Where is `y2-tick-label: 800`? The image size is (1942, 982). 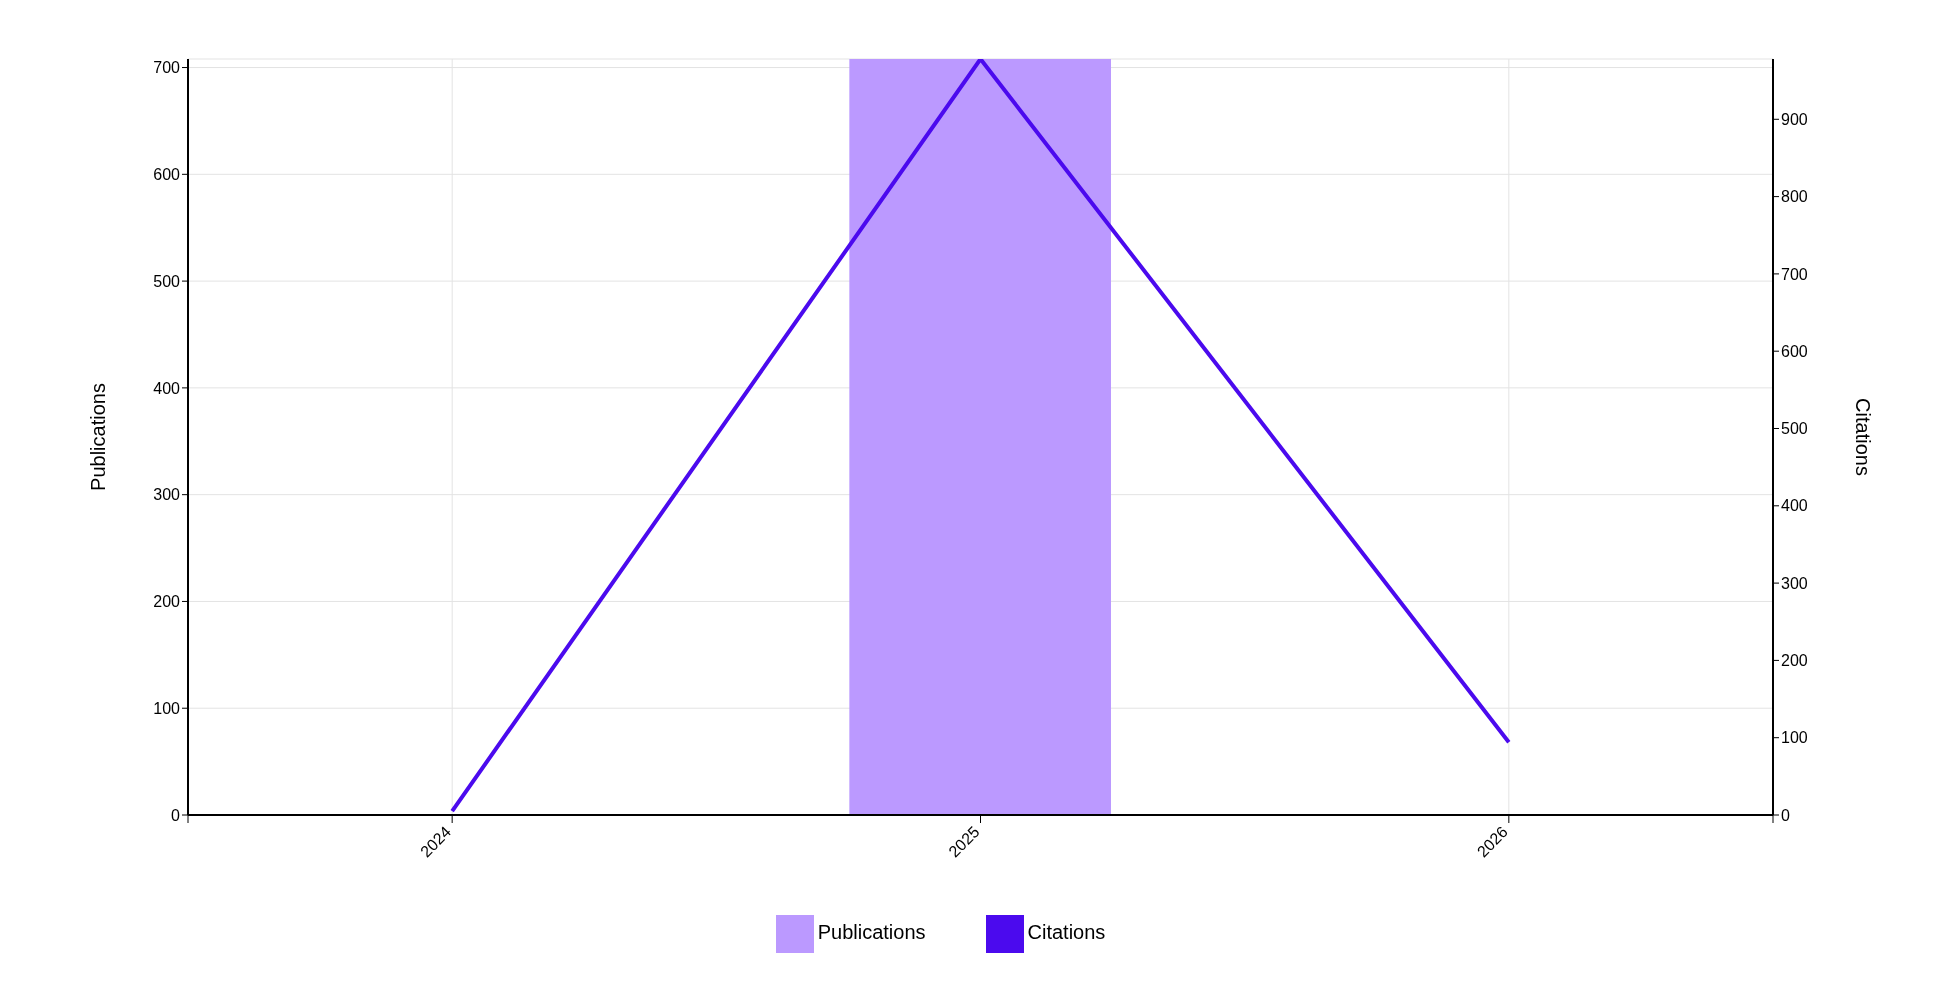 y2-tick-label: 800 is located at coordinates (1794, 197).